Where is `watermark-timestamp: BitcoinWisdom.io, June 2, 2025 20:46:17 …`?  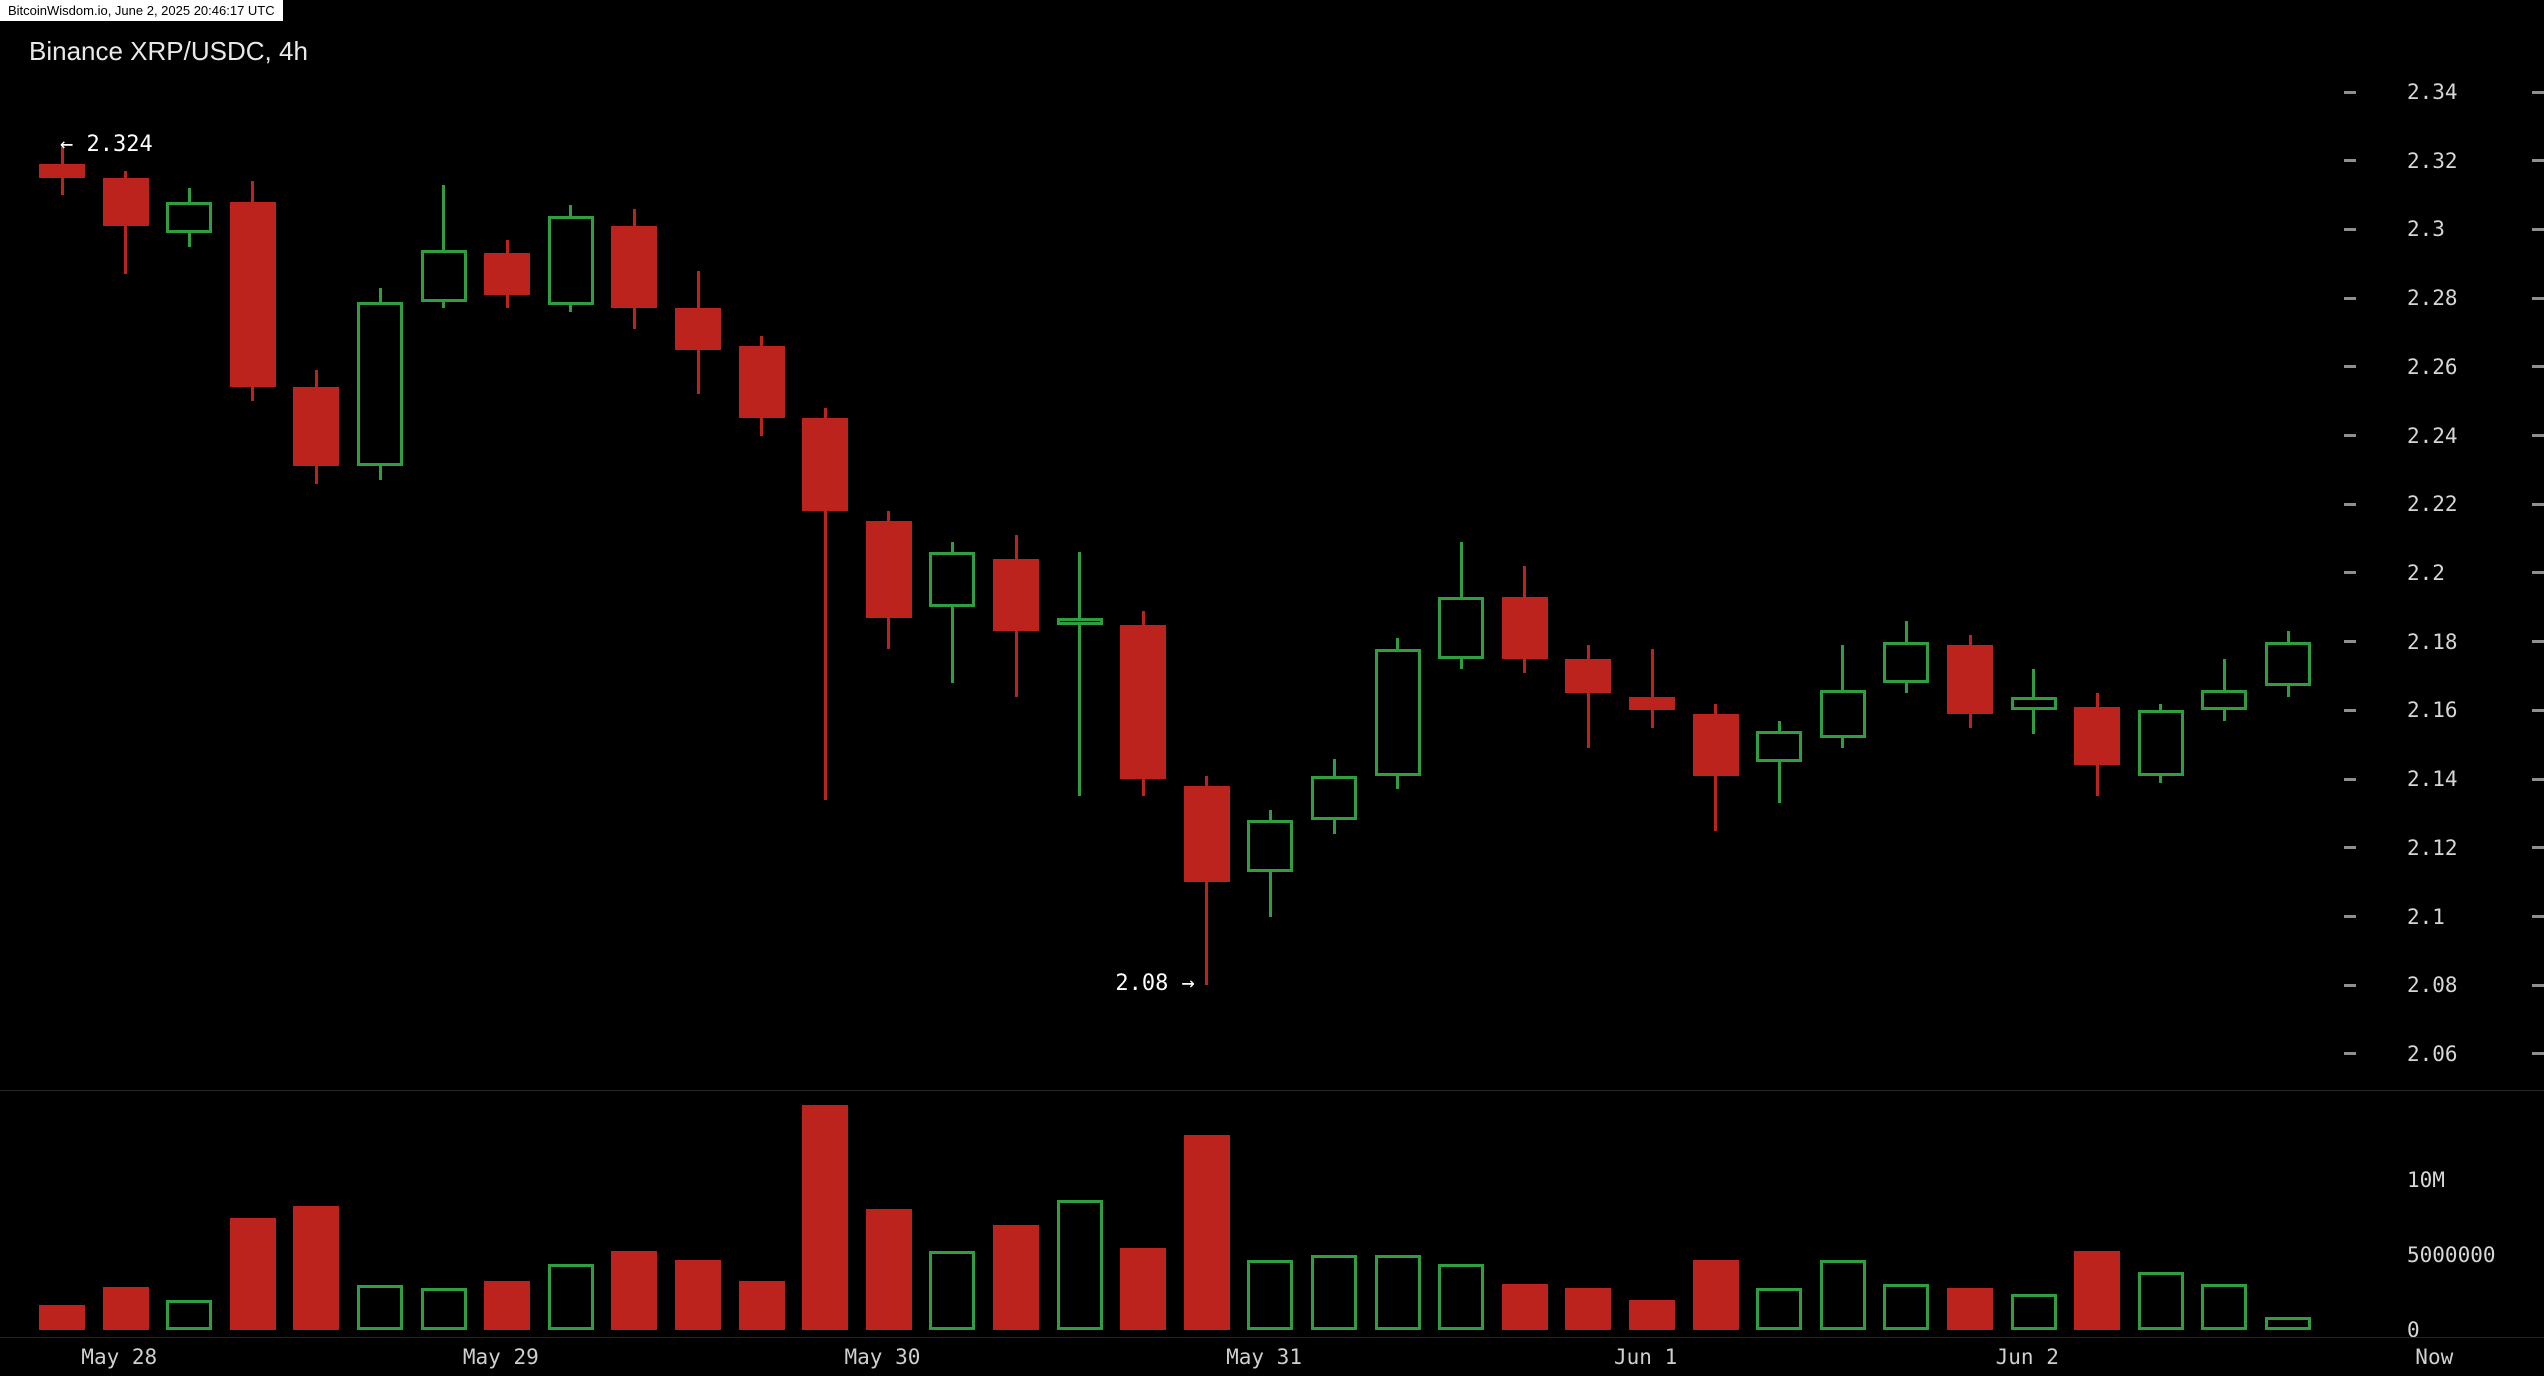 watermark-timestamp: BitcoinWisdom.io, June 2, 2025 20:46:17 … is located at coordinates (141, 10).